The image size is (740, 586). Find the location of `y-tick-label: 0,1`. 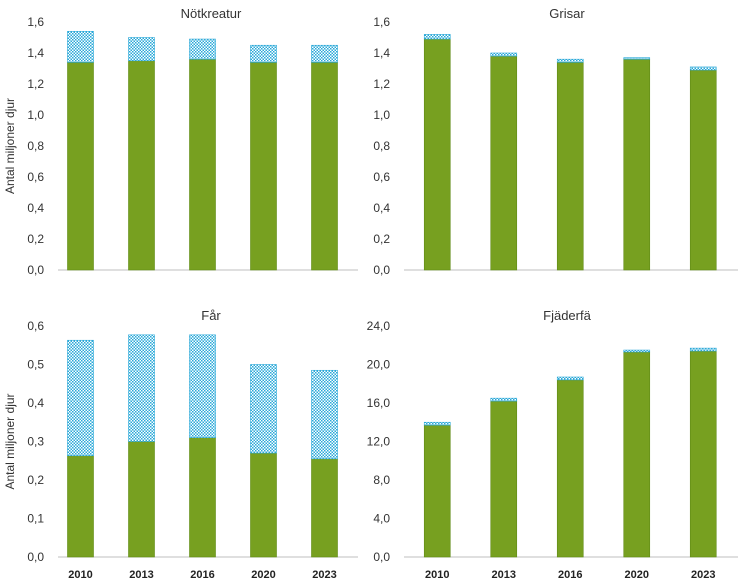

y-tick-label: 0,1 is located at coordinates (35, 519).